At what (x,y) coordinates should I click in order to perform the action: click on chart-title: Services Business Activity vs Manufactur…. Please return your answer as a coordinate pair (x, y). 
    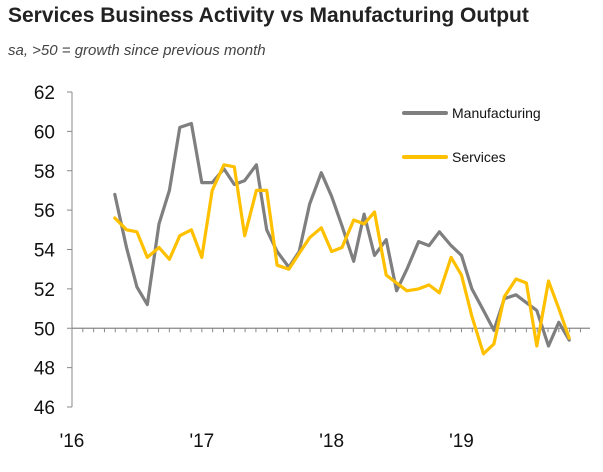
    Looking at the image, I should click on (268, 15).